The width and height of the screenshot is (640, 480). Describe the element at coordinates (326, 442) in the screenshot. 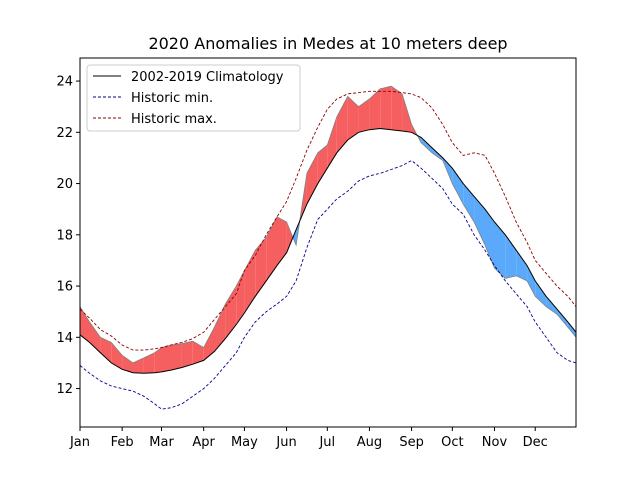

I see `x-tick-label: Jul` at that location.